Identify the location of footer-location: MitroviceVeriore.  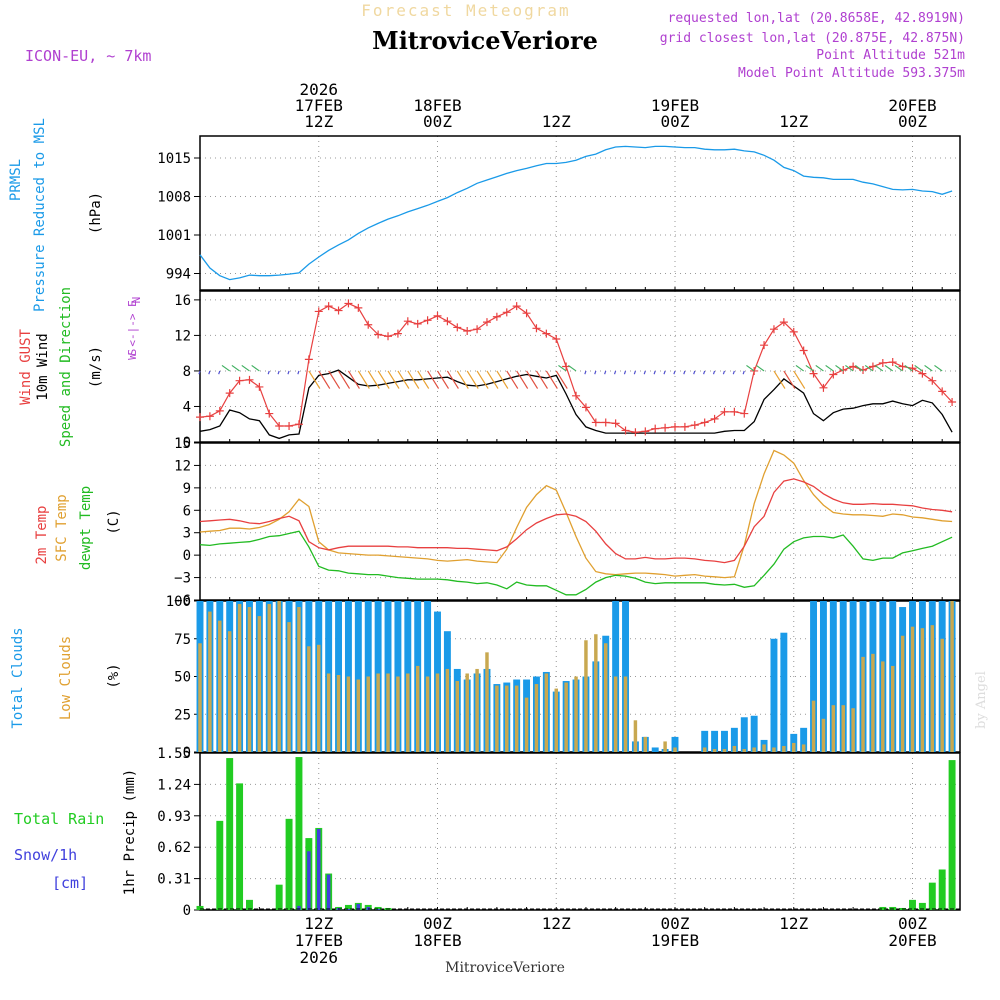
(505, 968).